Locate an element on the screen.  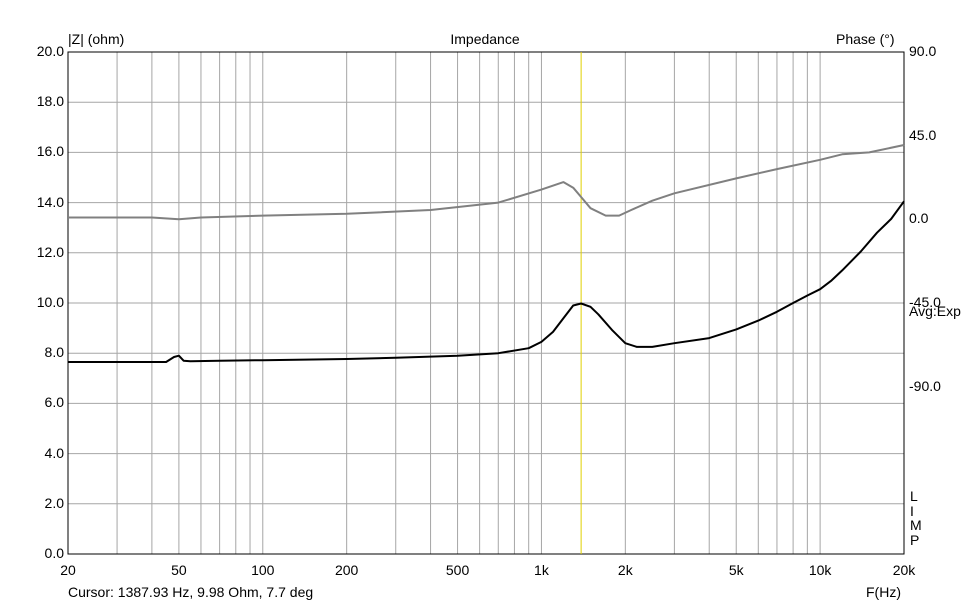
x-tick-label: 5k is located at coordinates (736, 570).